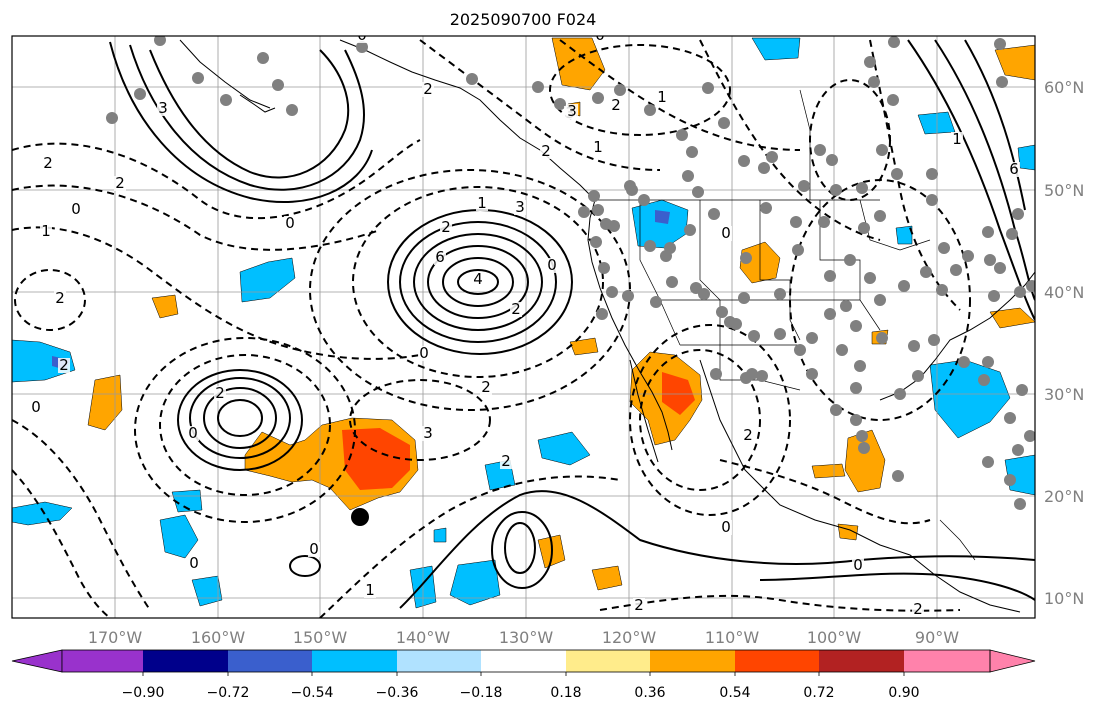 The height and width of the screenshot is (712, 1105). I want to click on contour-label: 3, so click(572, 111).